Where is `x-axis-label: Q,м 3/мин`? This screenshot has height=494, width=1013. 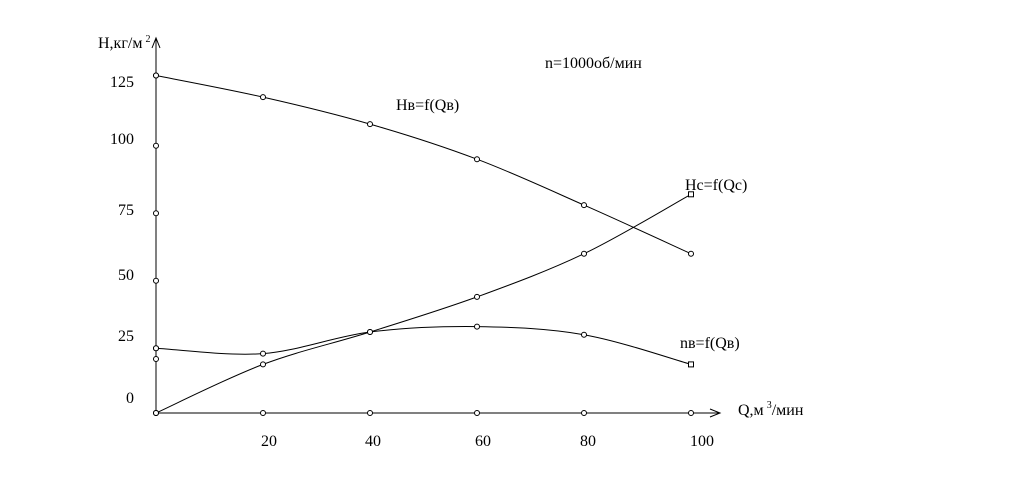
x-axis-label: Q,м 3/мин is located at coordinates (771, 409).